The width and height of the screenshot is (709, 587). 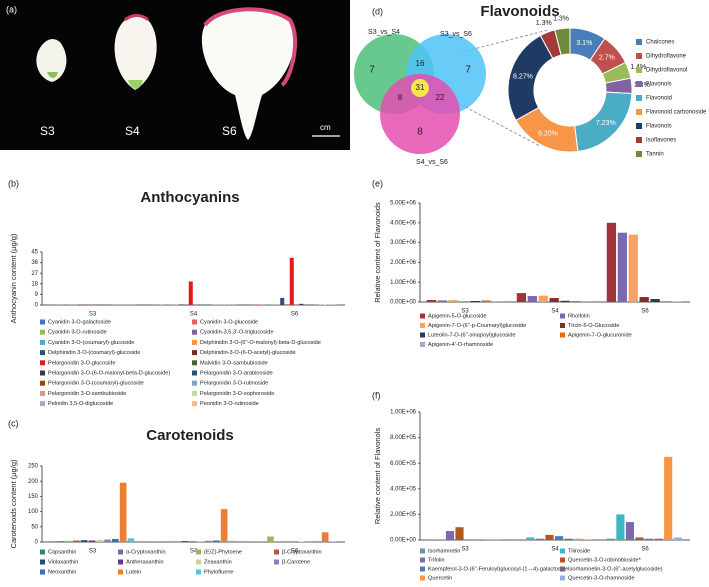 What do you see at coordinates (593, 326) in the screenshot?
I see `legend-label: Tricin-5-O-Glucoside` at bounding box center [593, 326].